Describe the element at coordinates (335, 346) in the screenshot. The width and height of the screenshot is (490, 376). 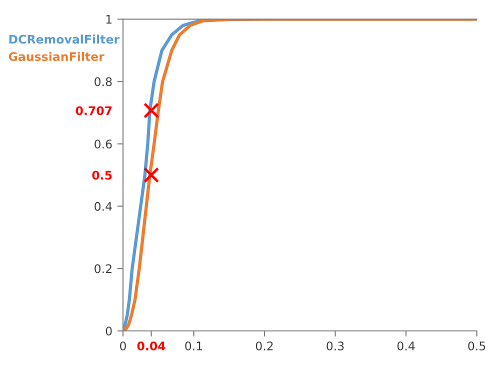
I see `x-tick-label: 0.3` at that location.